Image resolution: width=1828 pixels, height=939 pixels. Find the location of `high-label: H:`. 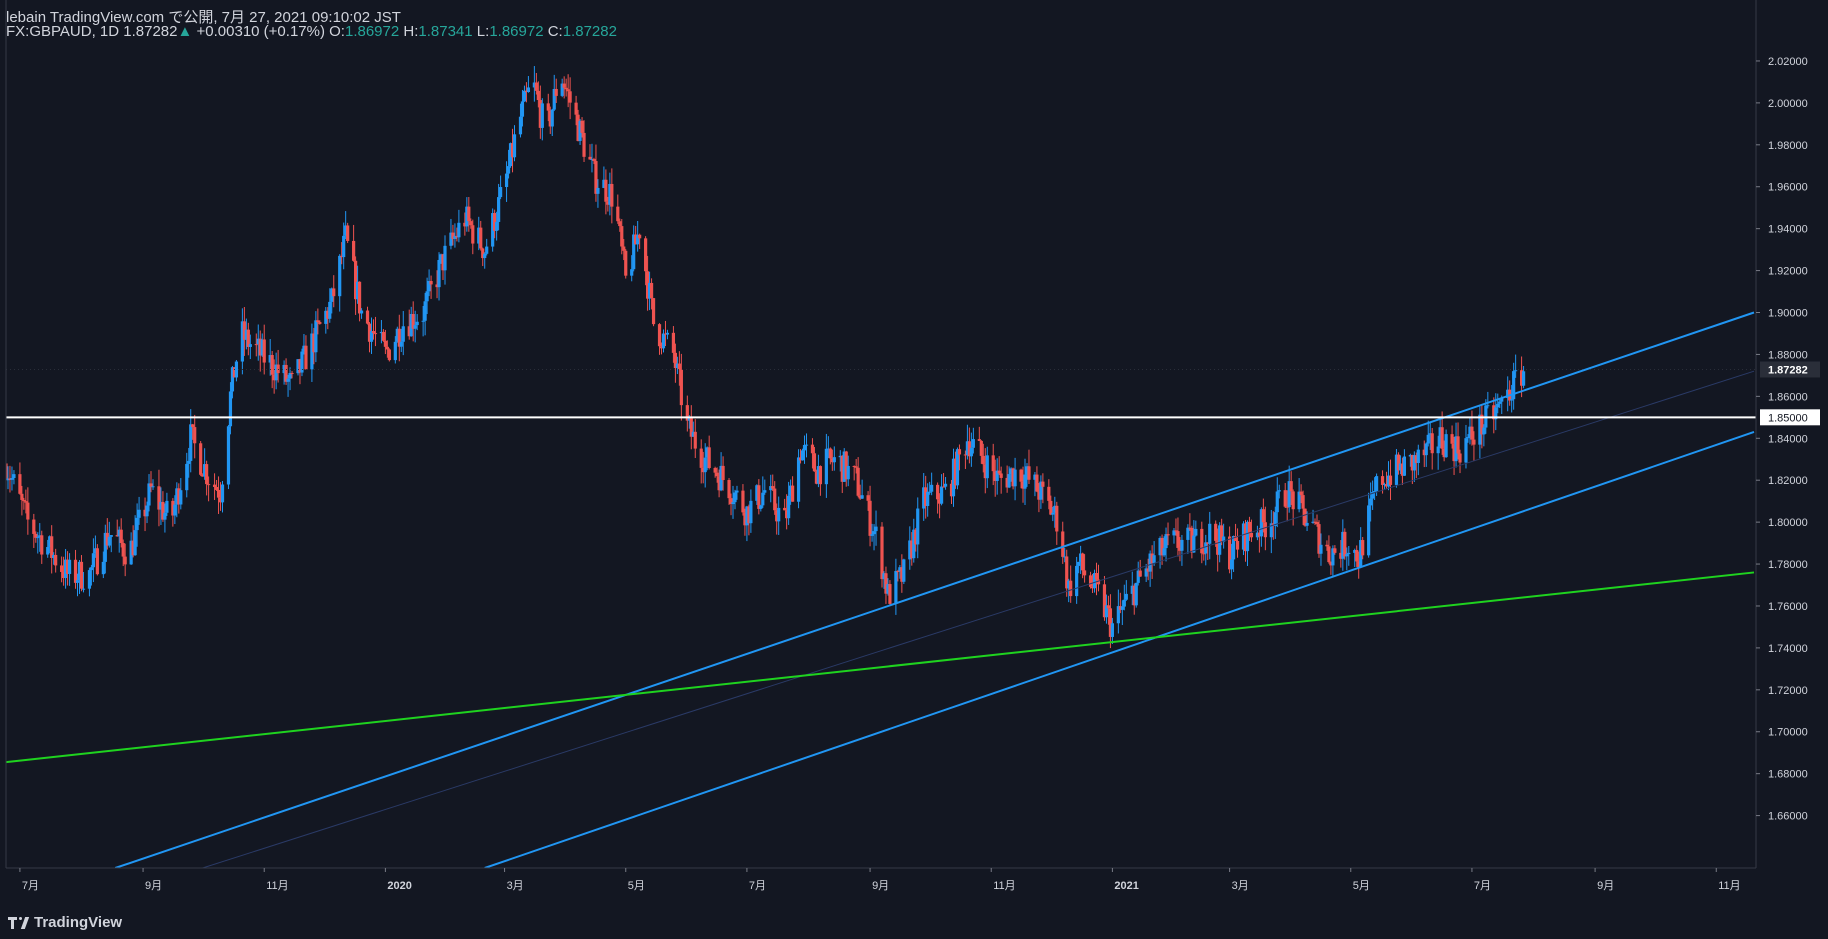

high-label: H: is located at coordinates (411, 31).